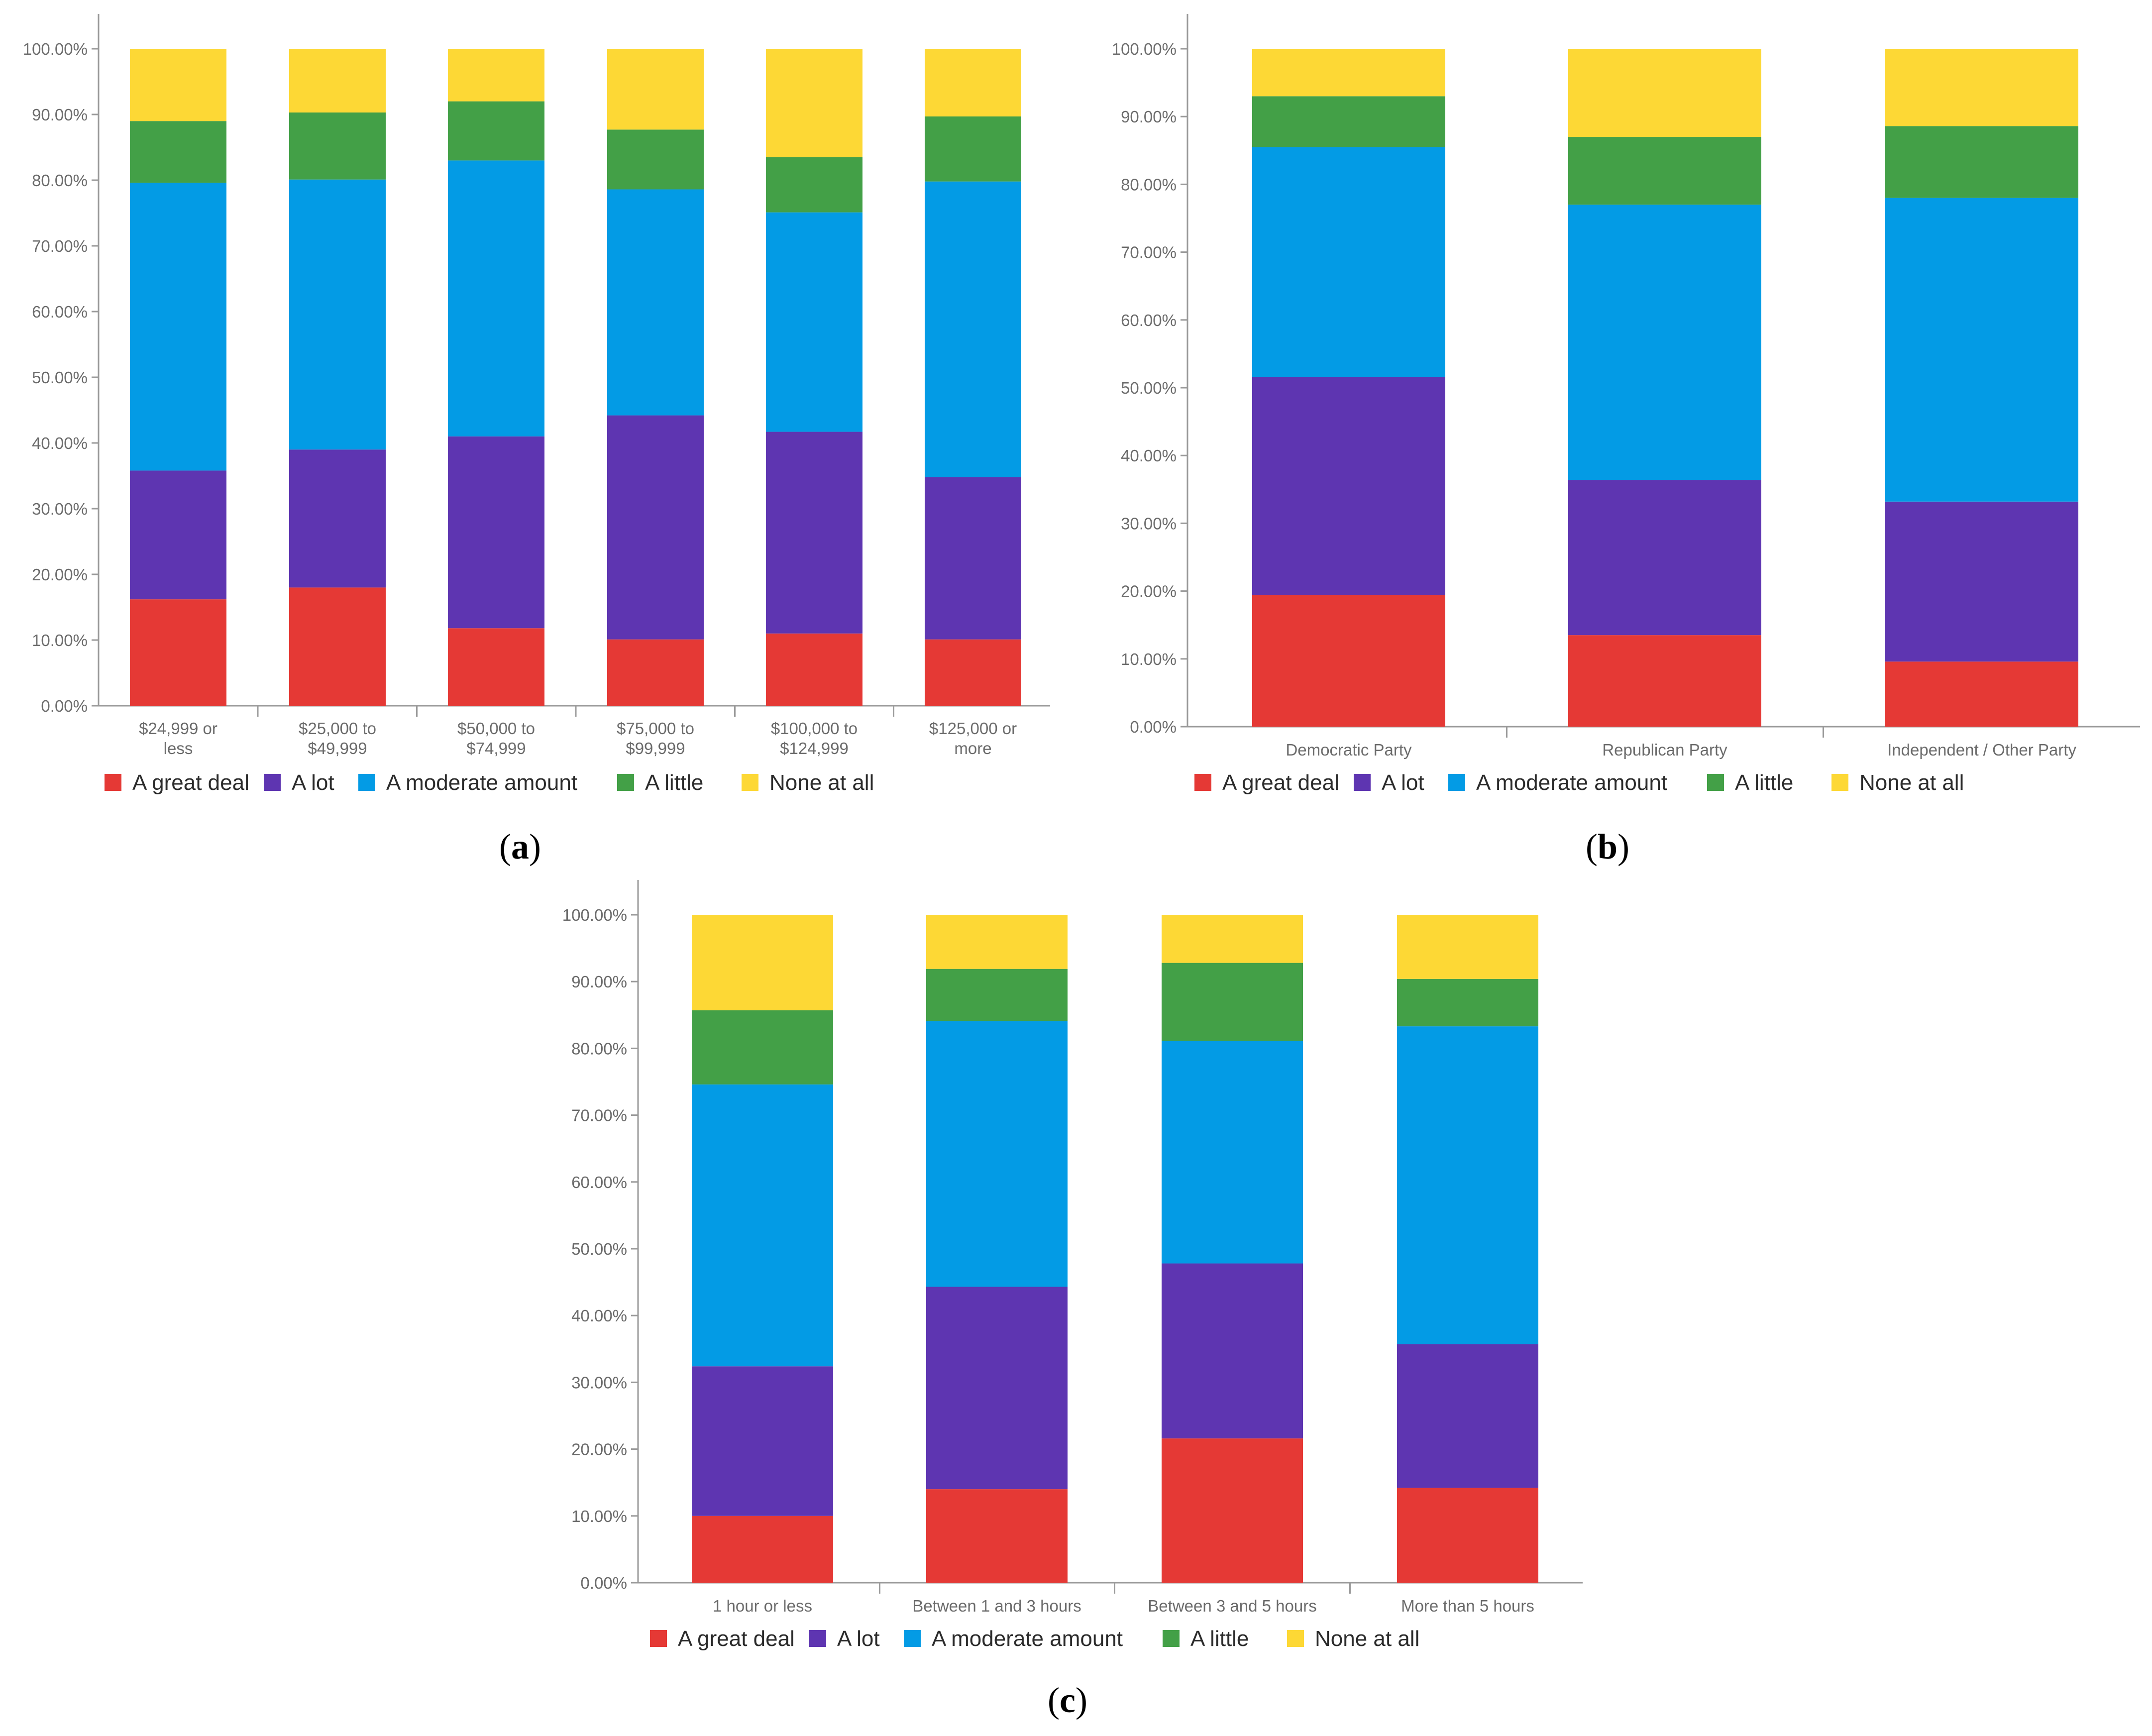  What do you see at coordinates (859, 1639) in the screenshot?
I see `legend-label: A lot` at bounding box center [859, 1639].